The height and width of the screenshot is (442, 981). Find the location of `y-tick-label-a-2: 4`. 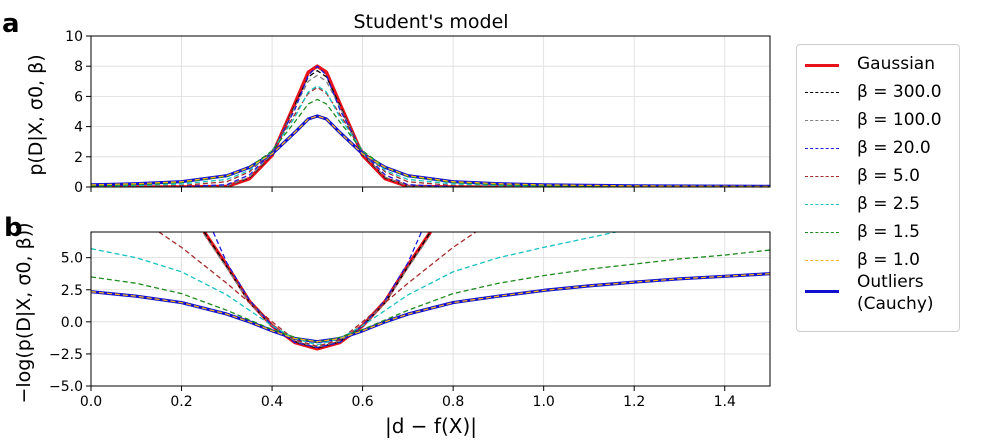

y-tick-label-a-2: 4 is located at coordinates (78, 128).